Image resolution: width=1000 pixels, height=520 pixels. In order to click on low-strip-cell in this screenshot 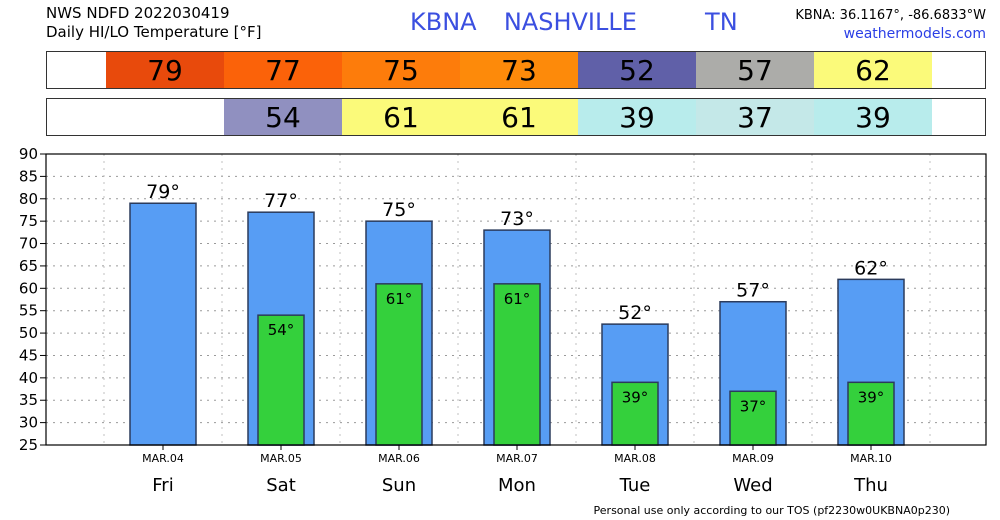, I will do `click(165, 117)`.